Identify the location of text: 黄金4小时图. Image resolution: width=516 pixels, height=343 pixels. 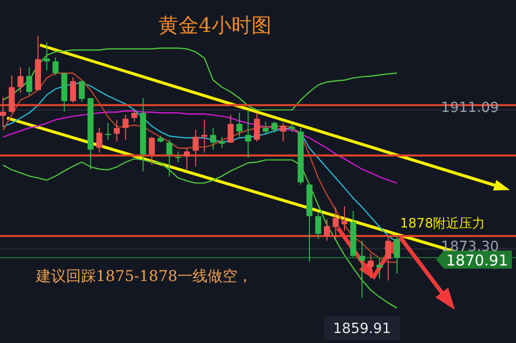
(215, 25).